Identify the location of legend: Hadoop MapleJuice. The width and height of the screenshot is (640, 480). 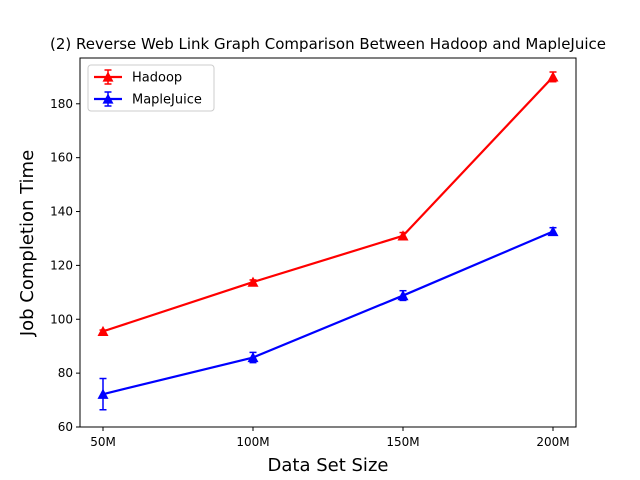
(151, 88).